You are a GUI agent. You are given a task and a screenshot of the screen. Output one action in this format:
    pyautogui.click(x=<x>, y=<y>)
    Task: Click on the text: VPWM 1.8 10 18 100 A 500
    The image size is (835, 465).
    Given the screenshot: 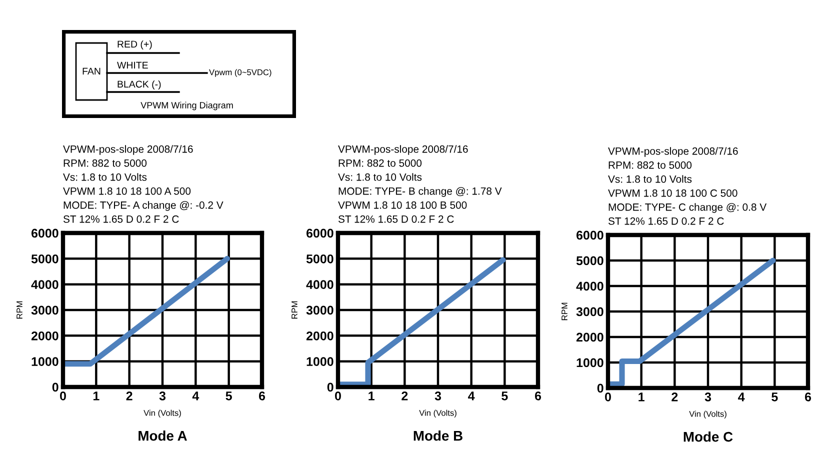 What is the action you would take?
    pyautogui.click(x=127, y=191)
    